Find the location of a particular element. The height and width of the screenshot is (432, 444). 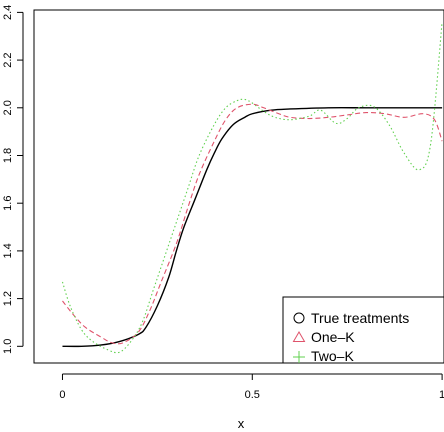

y-tick-label: 1.4 is located at coordinates (8, 250).